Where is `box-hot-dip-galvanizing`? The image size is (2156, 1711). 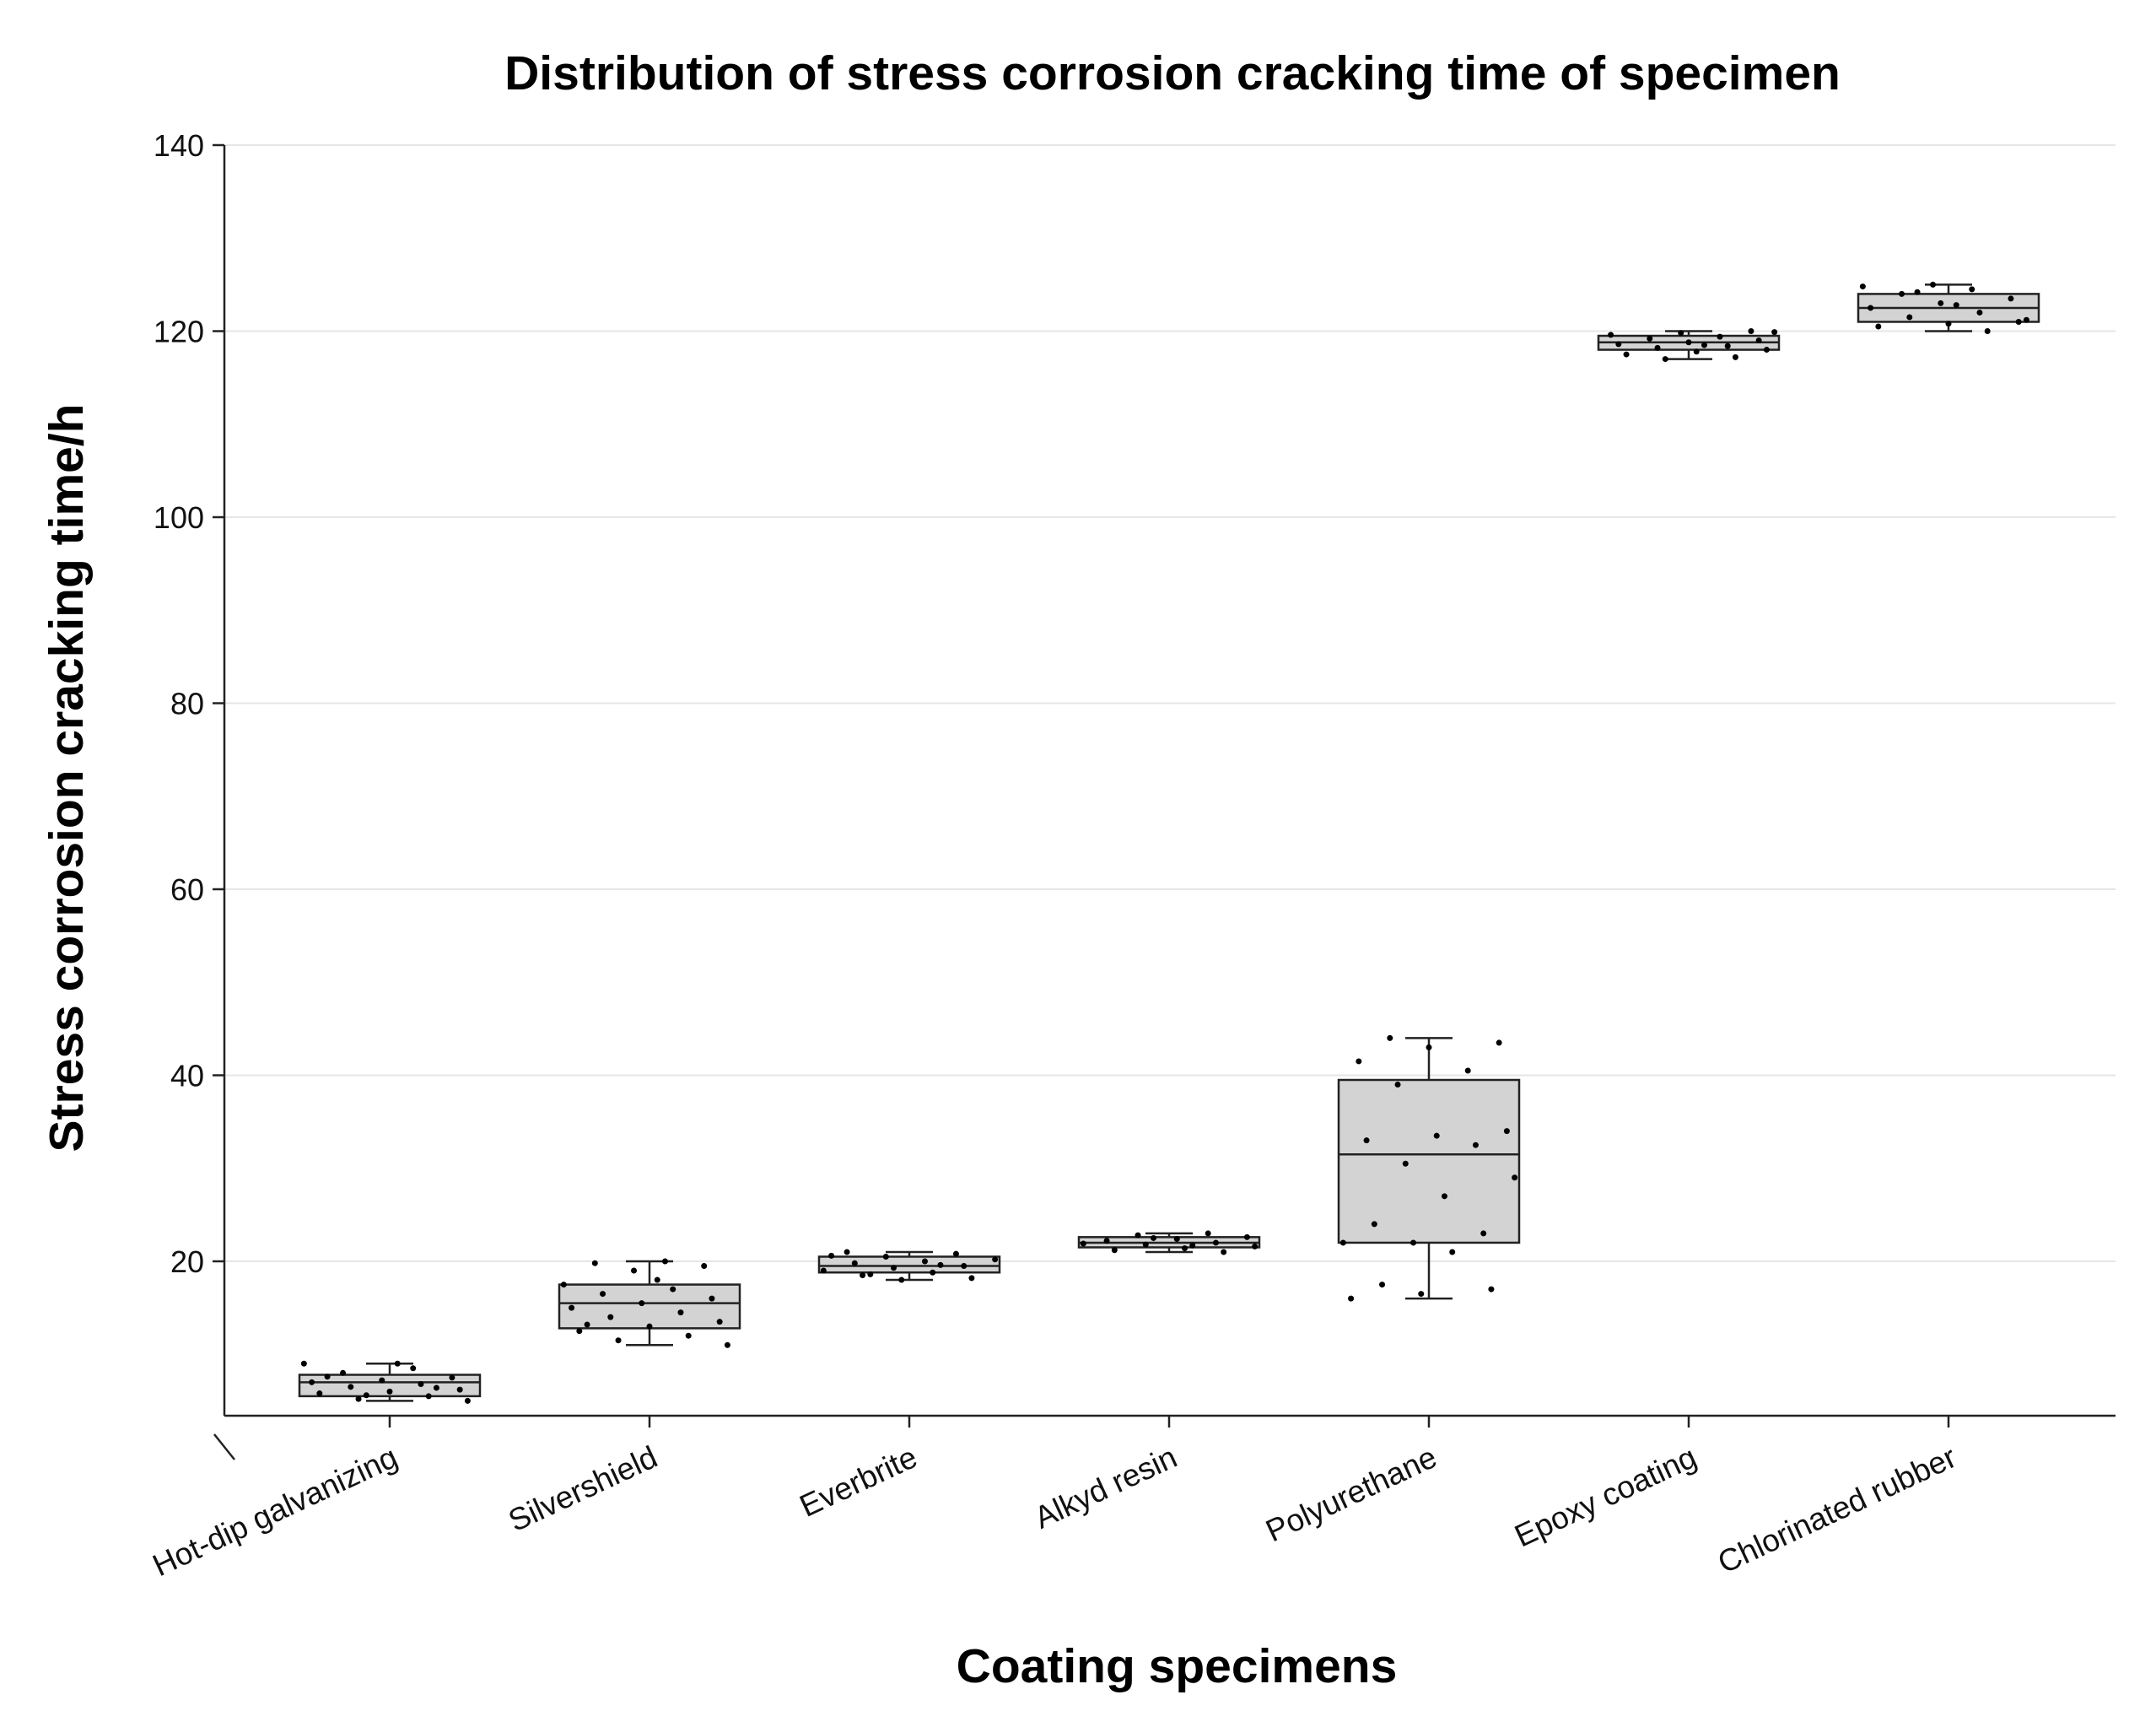 box-hot-dip-galvanizing is located at coordinates (390, 1382).